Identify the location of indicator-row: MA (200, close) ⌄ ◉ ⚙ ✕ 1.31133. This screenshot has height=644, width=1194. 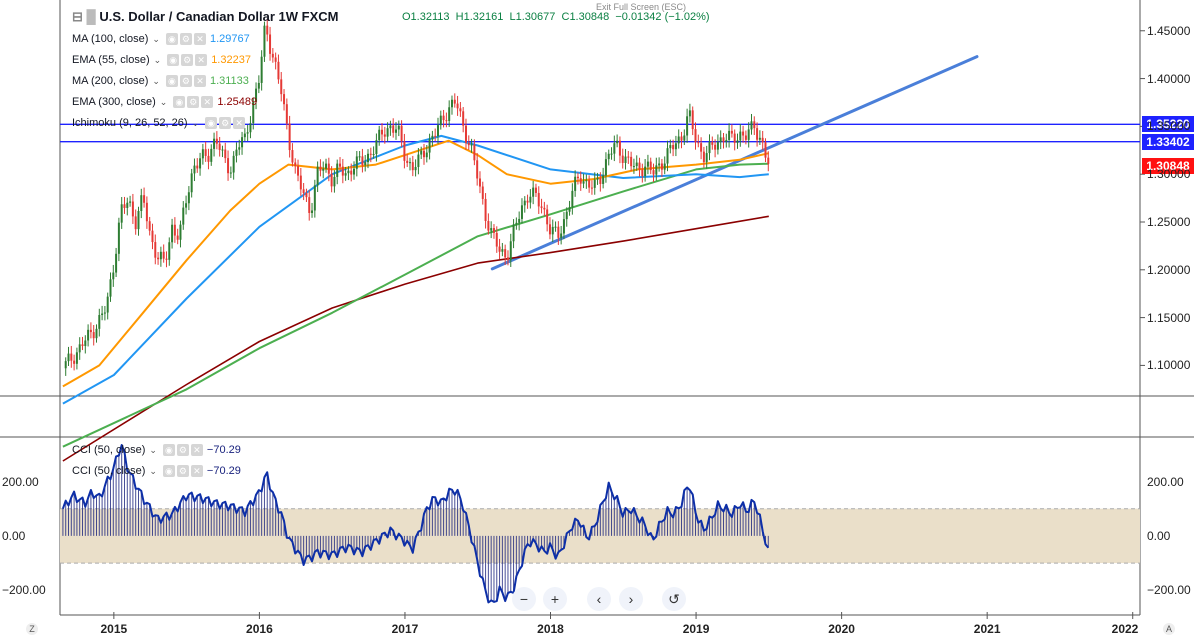
(160, 81).